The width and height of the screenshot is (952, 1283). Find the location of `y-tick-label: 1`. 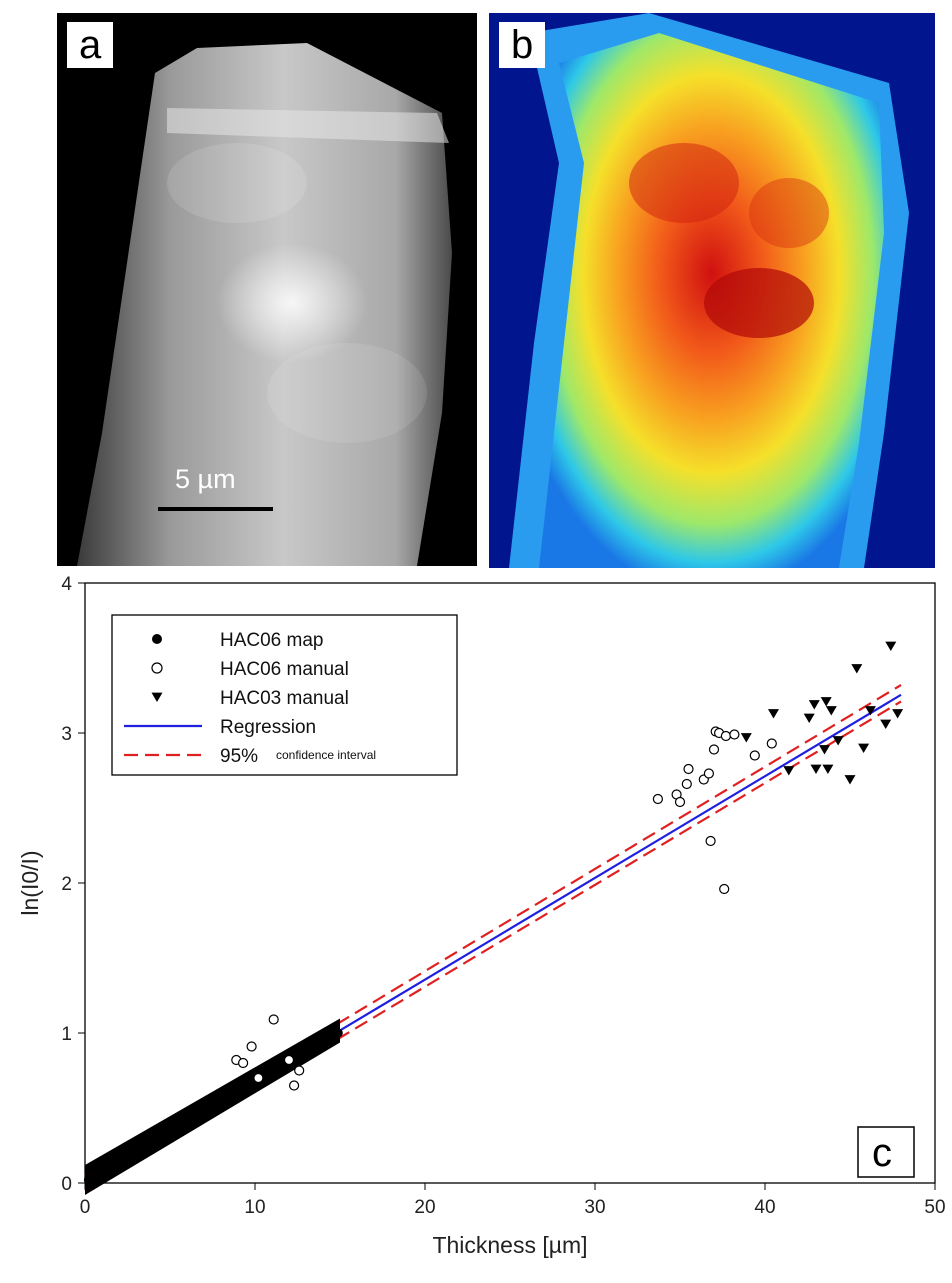

y-tick-label: 1 is located at coordinates (66, 1034).